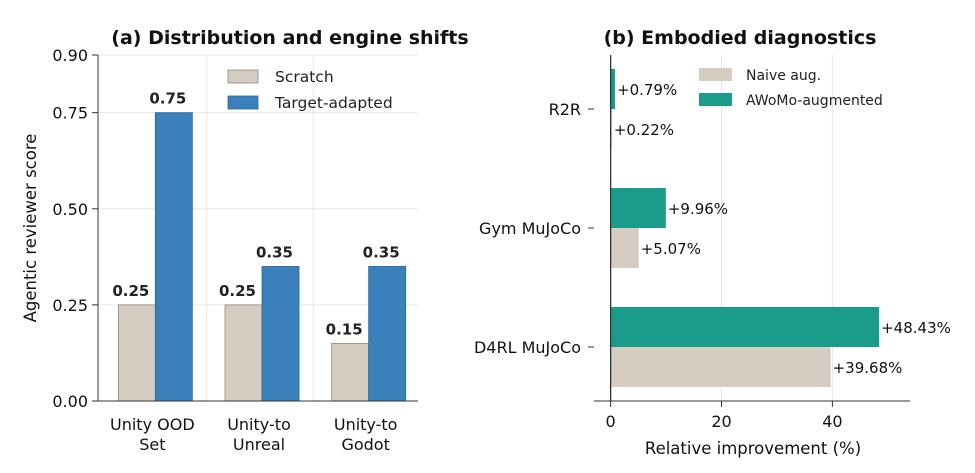  Describe the element at coordinates (30, 228) in the screenshot. I see `panel-a-y-axis-label: Agentic reviewer score` at that location.